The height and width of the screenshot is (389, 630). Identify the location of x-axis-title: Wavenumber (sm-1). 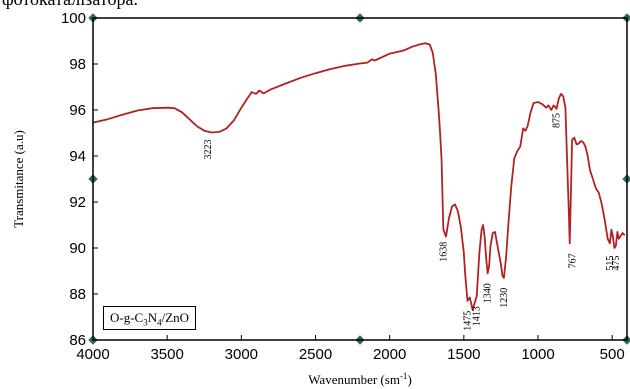
(360, 379).